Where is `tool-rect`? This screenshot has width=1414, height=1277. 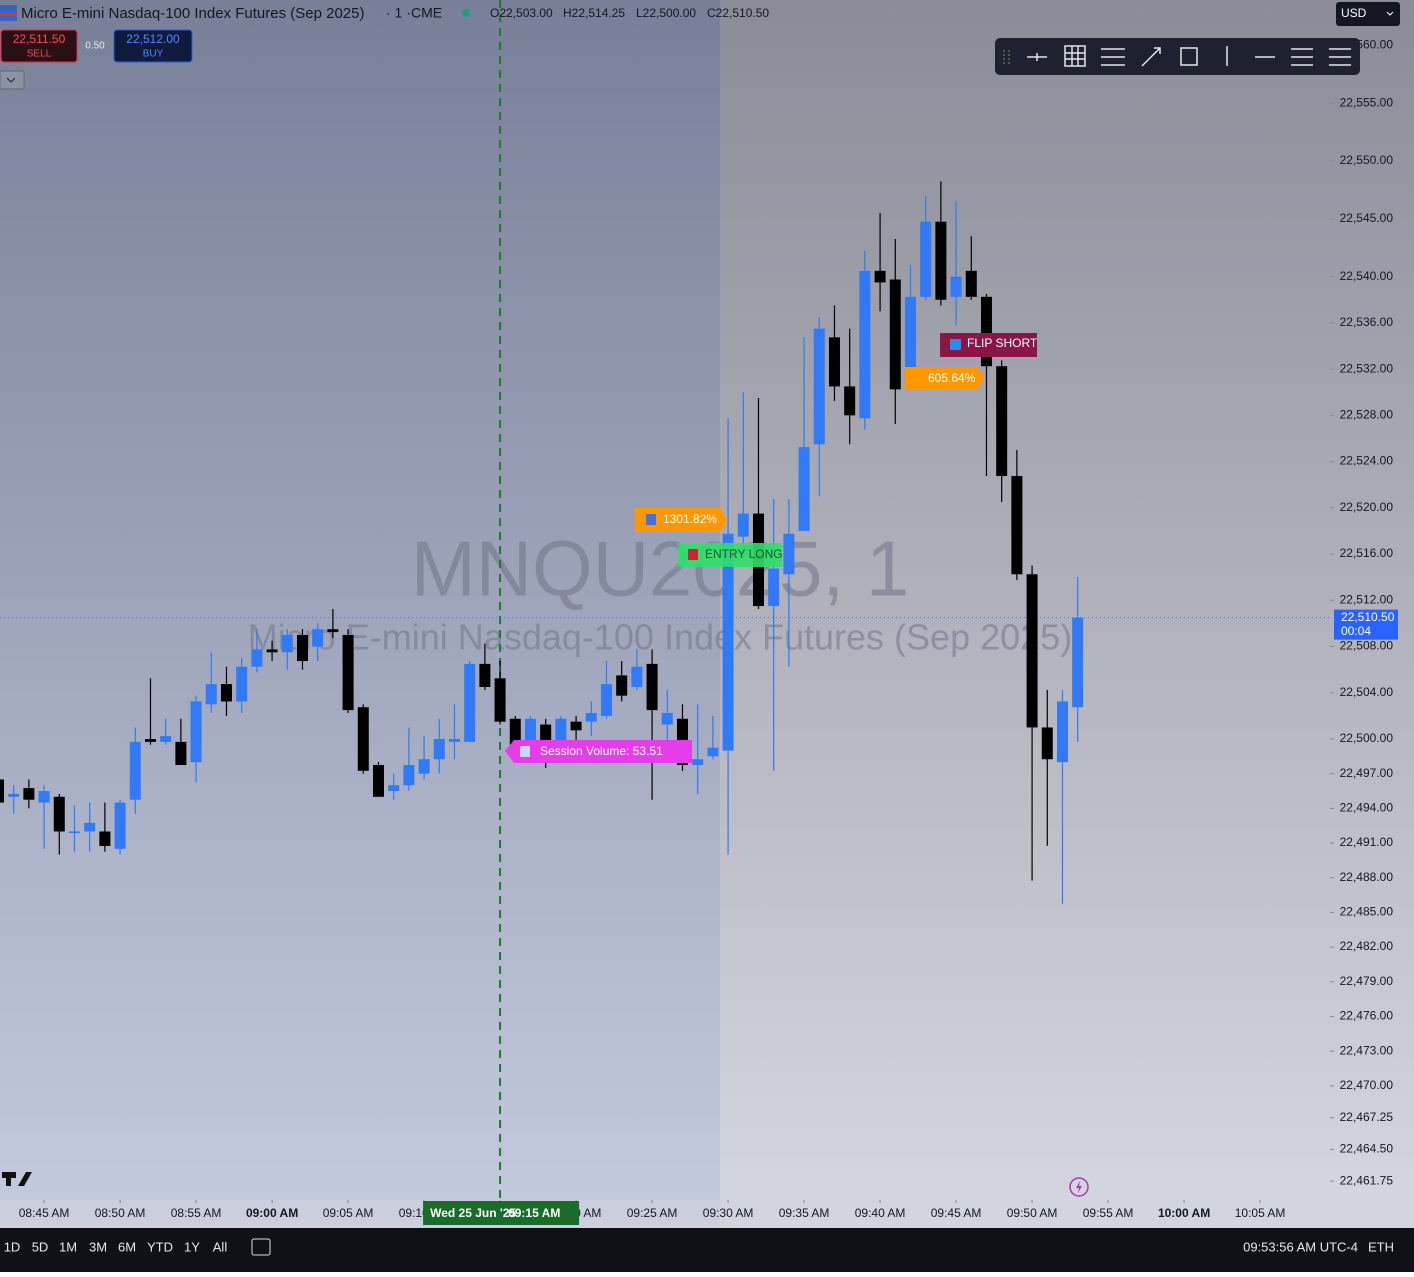
tool-rect is located at coordinates (1189, 56).